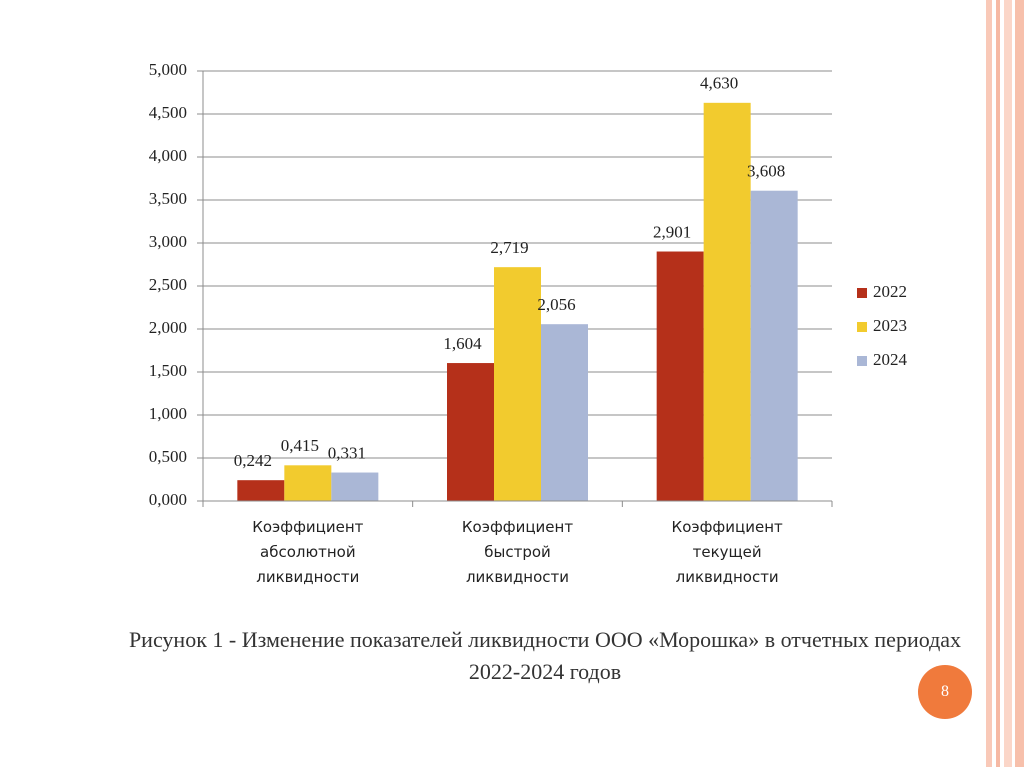 Image resolution: width=1024 pixels, height=767 pixels. Describe the element at coordinates (168, 327) in the screenshot. I see `y-tick-label: 2,000` at that location.